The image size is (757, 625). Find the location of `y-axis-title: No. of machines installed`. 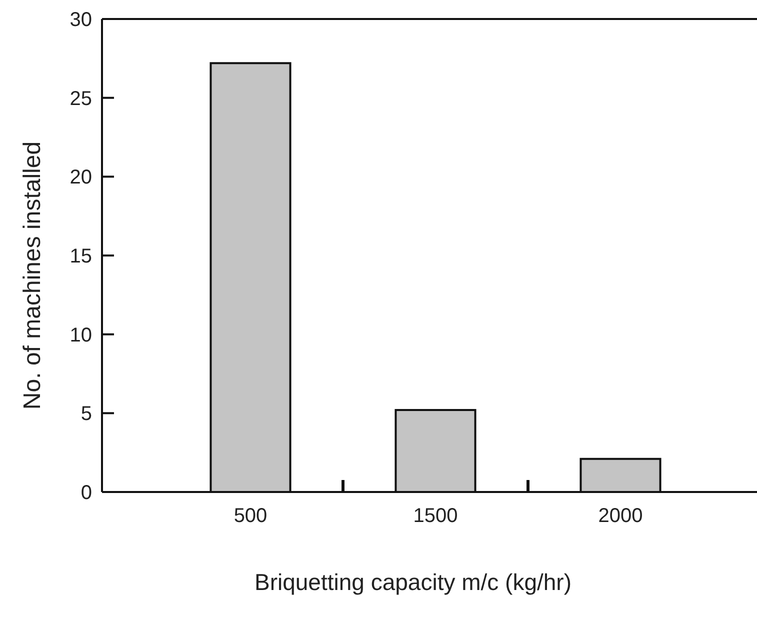

y-axis-title: No. of machines installed is located at coordinates (32, 275).